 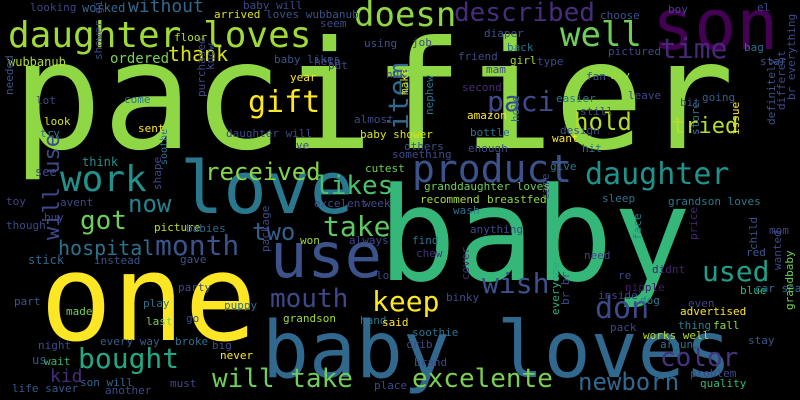 I want to click on word-back: back, so click(x=520, y=47).